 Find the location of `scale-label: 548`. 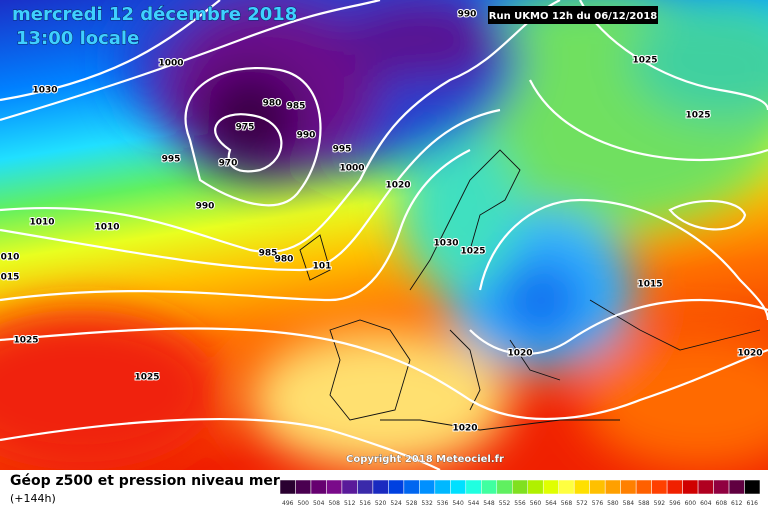

scale-label: 548 is located at coordinates (489, 503).